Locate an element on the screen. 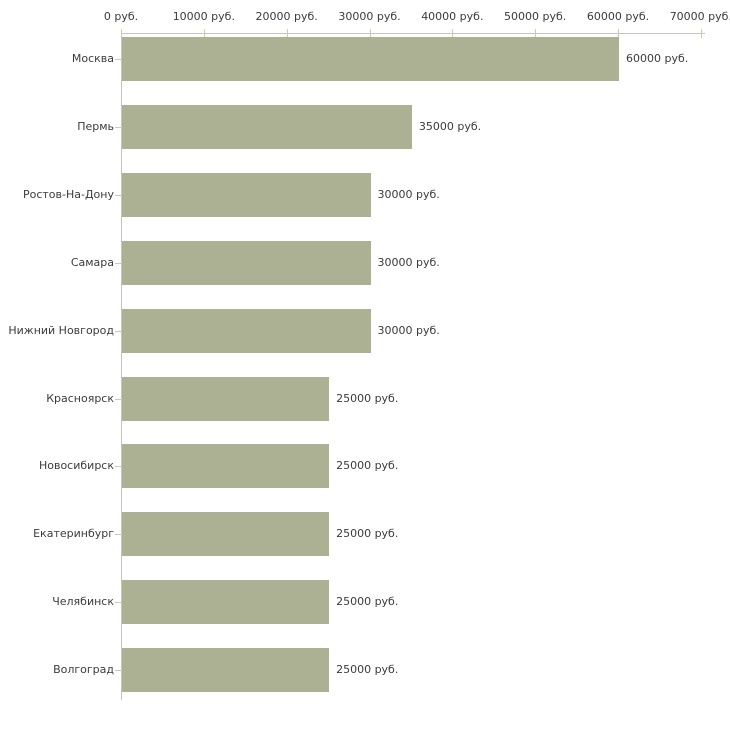  category-label: Красноярск is located at coordinates (80, 398).